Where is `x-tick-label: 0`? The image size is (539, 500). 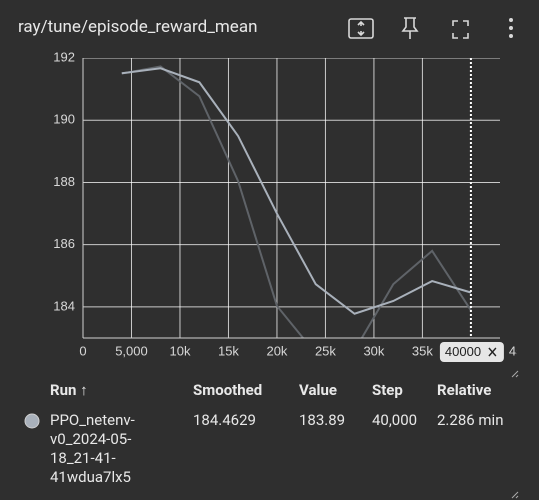
x-tick-label: 0 is located at coordinates (82, 350).